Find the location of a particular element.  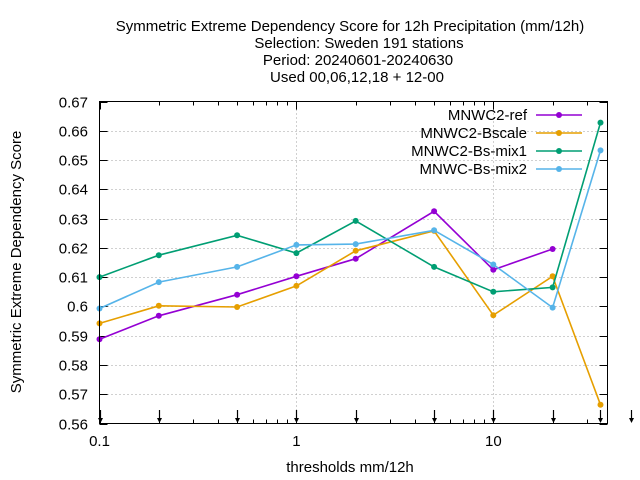

legend-label: MNWC2-ref is located at coordinates (488, 115).